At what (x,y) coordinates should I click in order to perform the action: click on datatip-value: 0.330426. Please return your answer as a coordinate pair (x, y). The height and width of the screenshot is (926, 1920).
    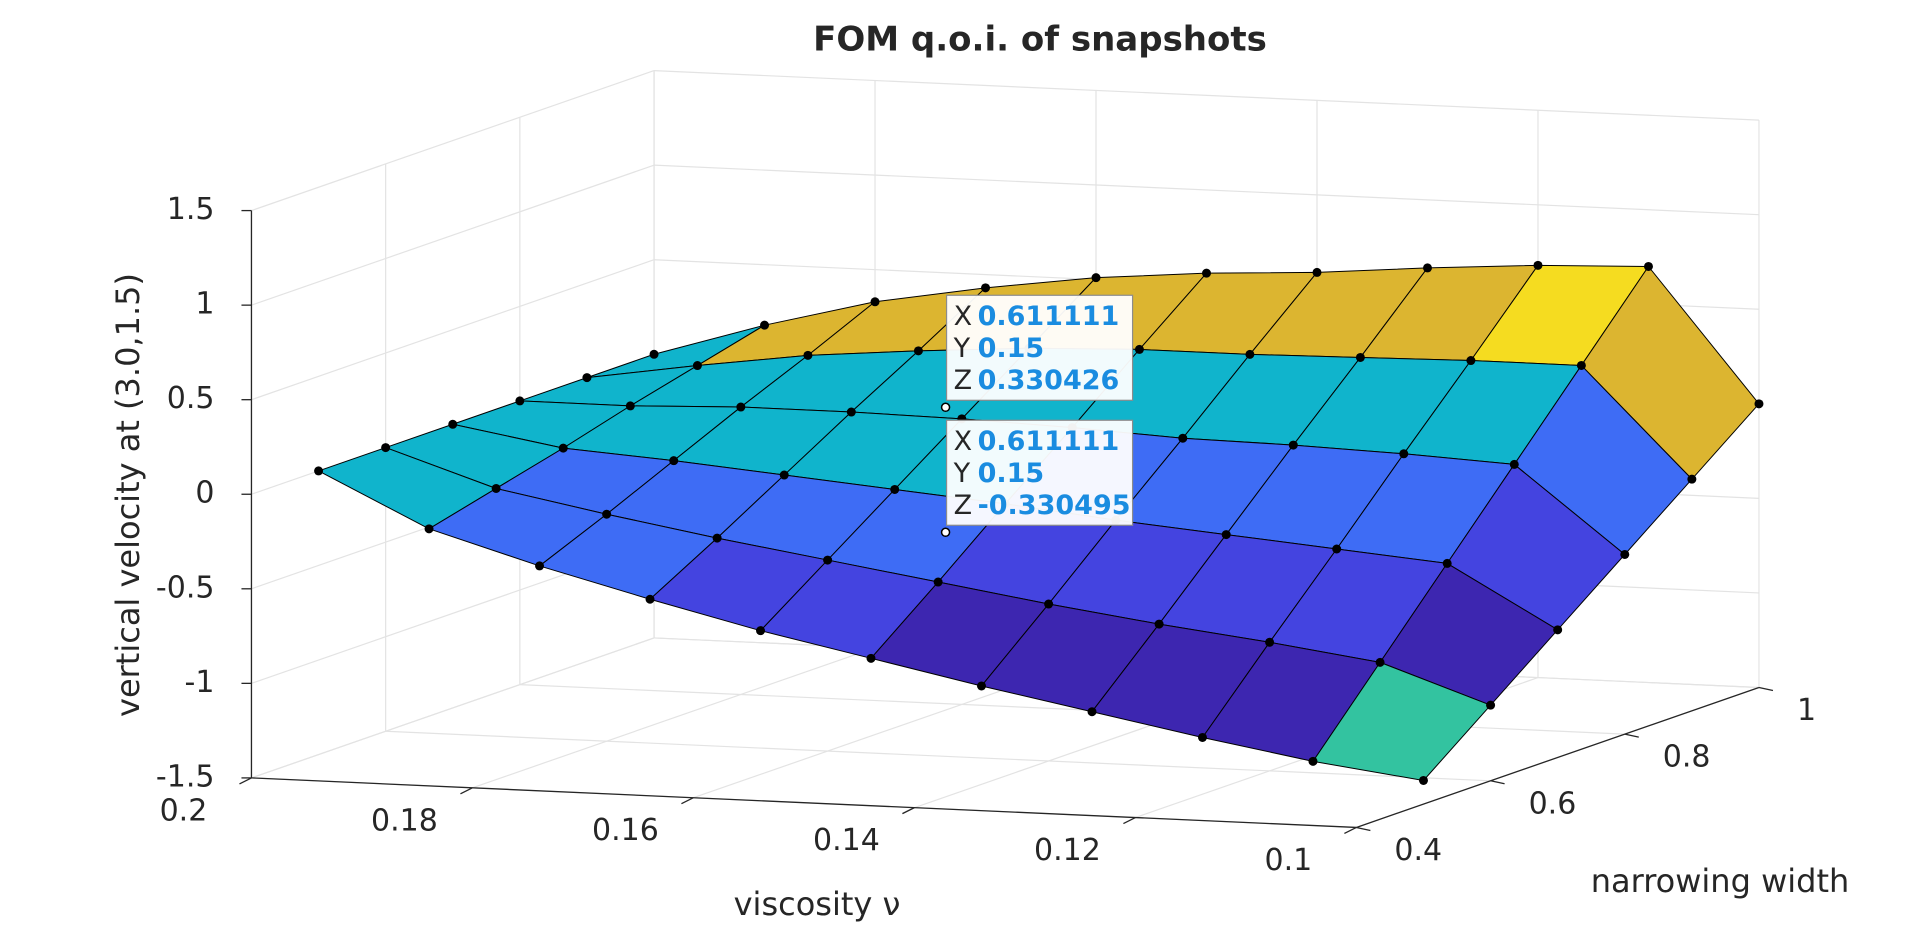
    Looking at the image, I should click on (1049, 380).